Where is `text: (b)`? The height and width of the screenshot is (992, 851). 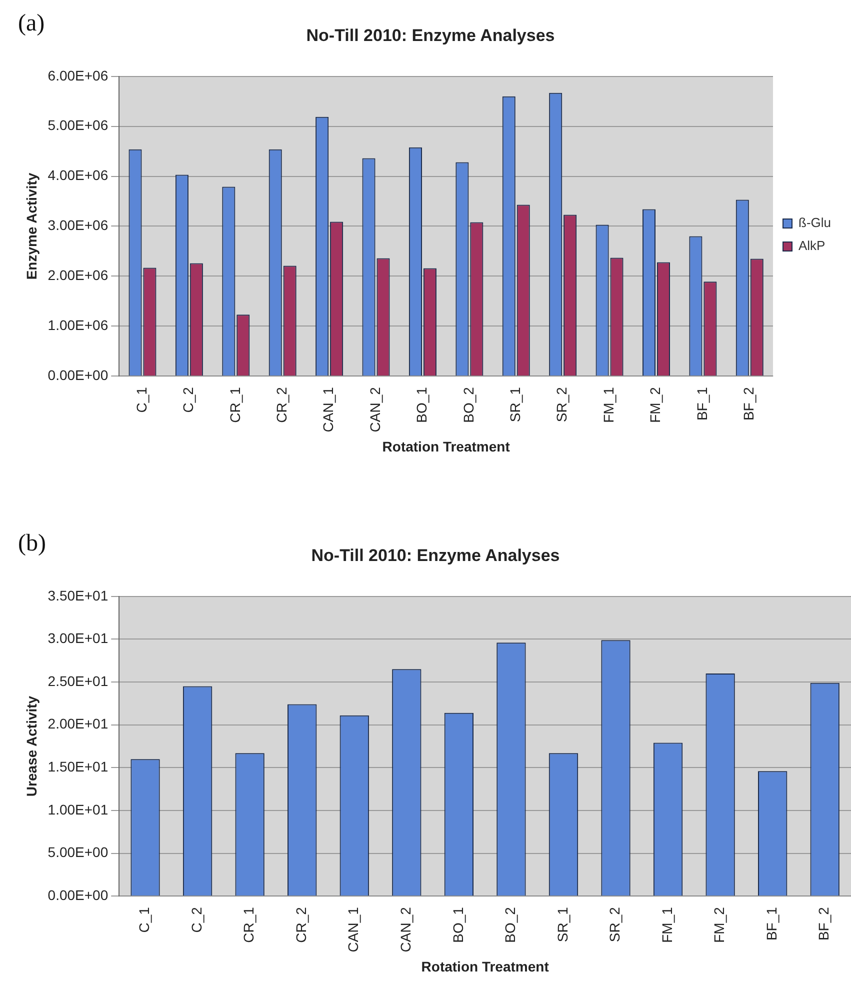 text: (b) is located at coordinates (32, 543).